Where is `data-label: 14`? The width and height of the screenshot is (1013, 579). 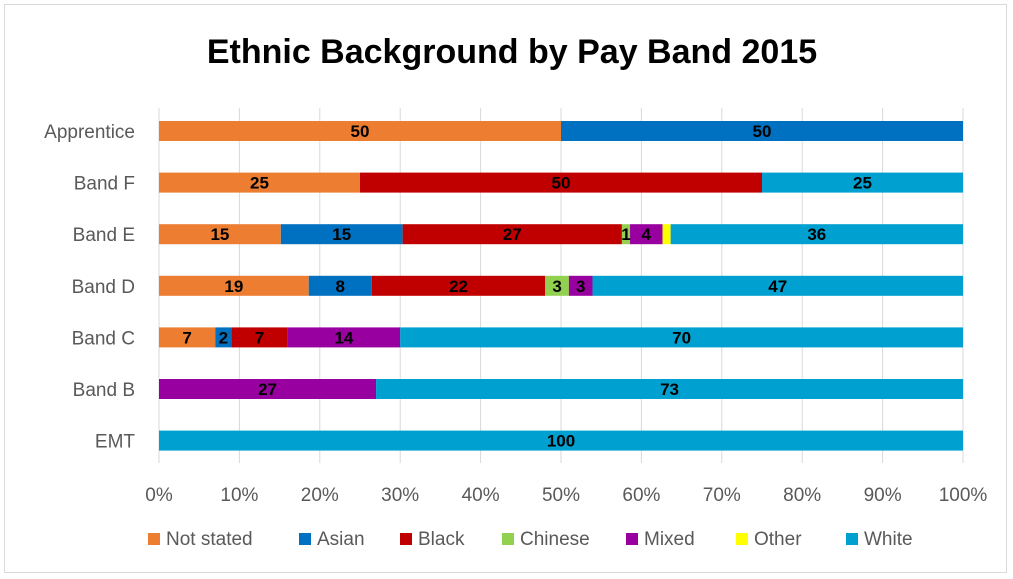 data-label: 14 is located at coordinates (343, 337).